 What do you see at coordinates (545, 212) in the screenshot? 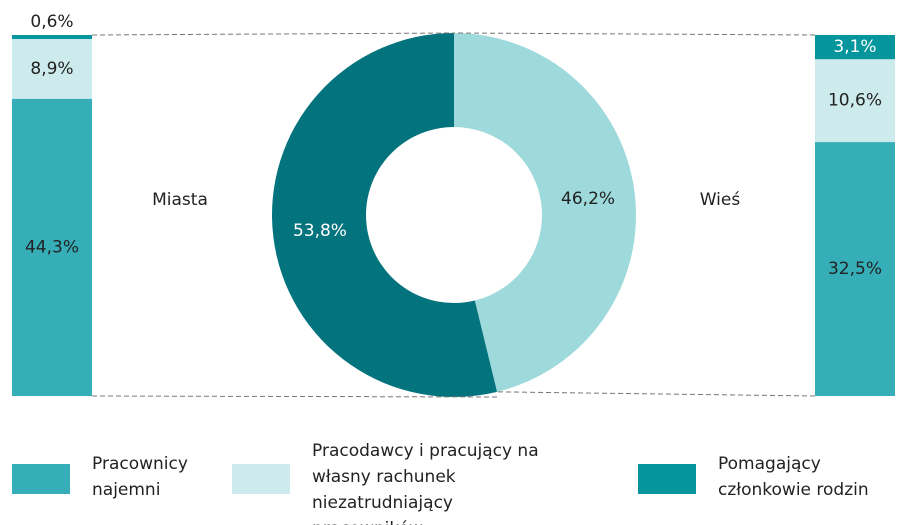
I see `donut-slice` at bounding box center [545, 212].